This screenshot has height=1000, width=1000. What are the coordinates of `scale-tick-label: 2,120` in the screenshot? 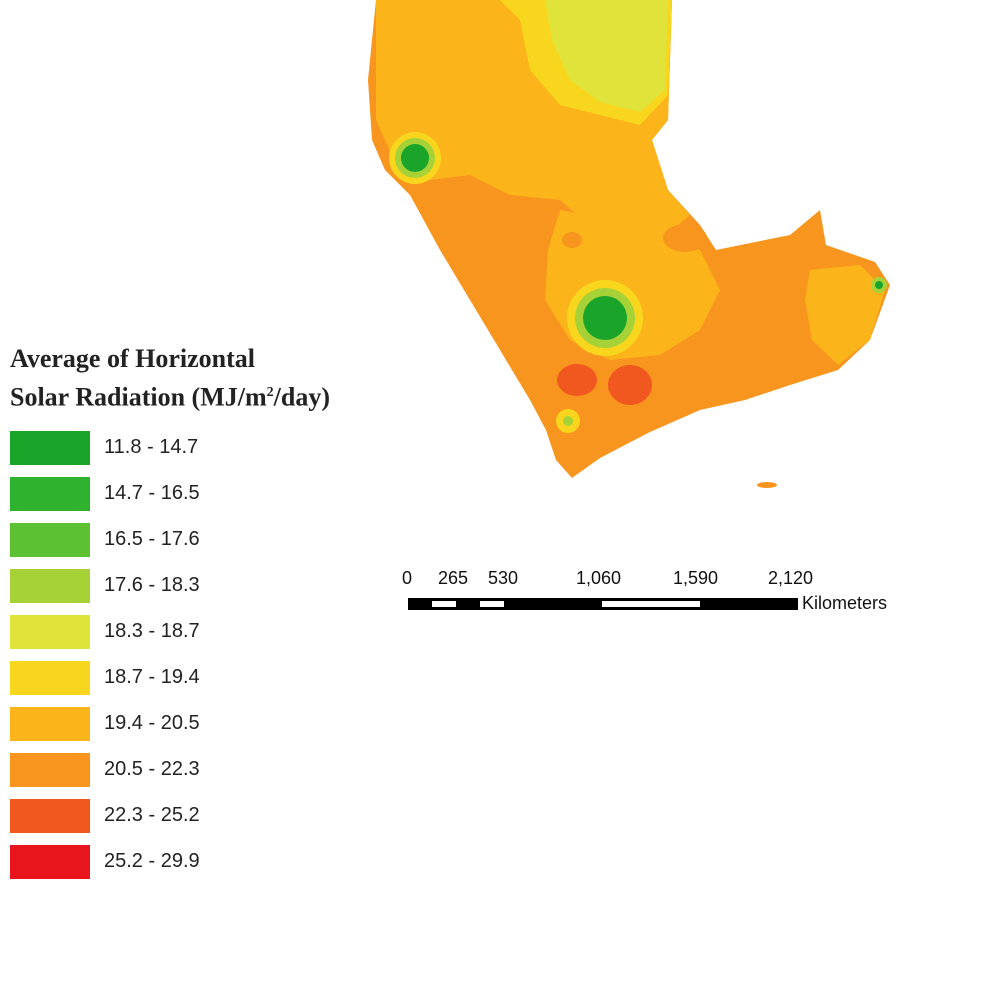 It's located at (791, 578).